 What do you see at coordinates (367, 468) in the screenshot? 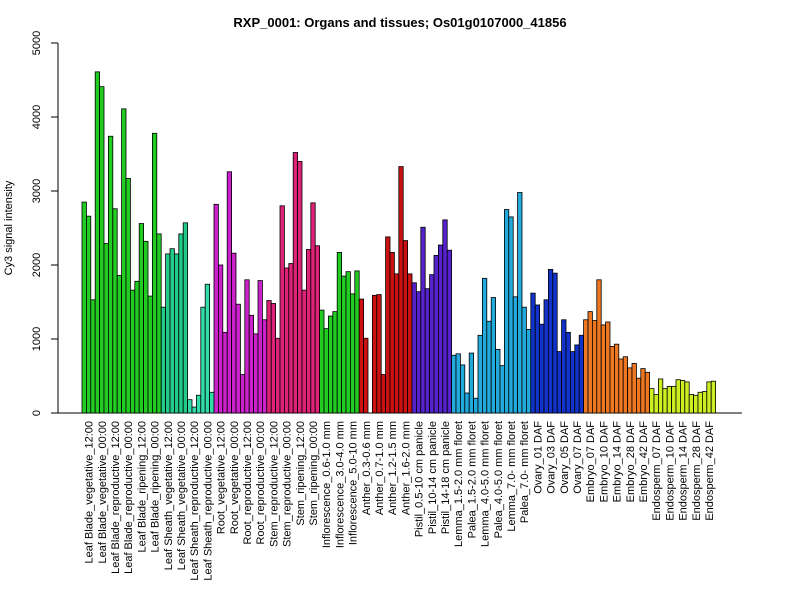
I see `x-tick-label: Anther_0.3-0.6 mm` at bounding box center [367, 468].